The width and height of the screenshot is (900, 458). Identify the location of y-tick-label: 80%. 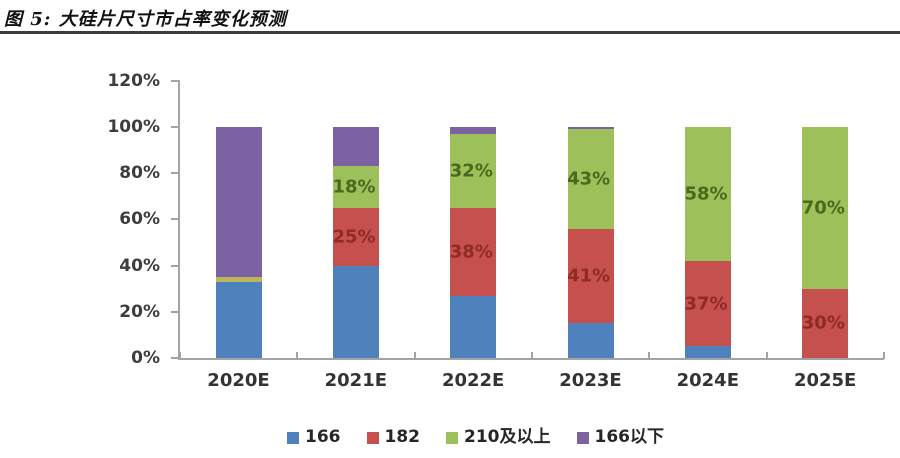
(139, 173).